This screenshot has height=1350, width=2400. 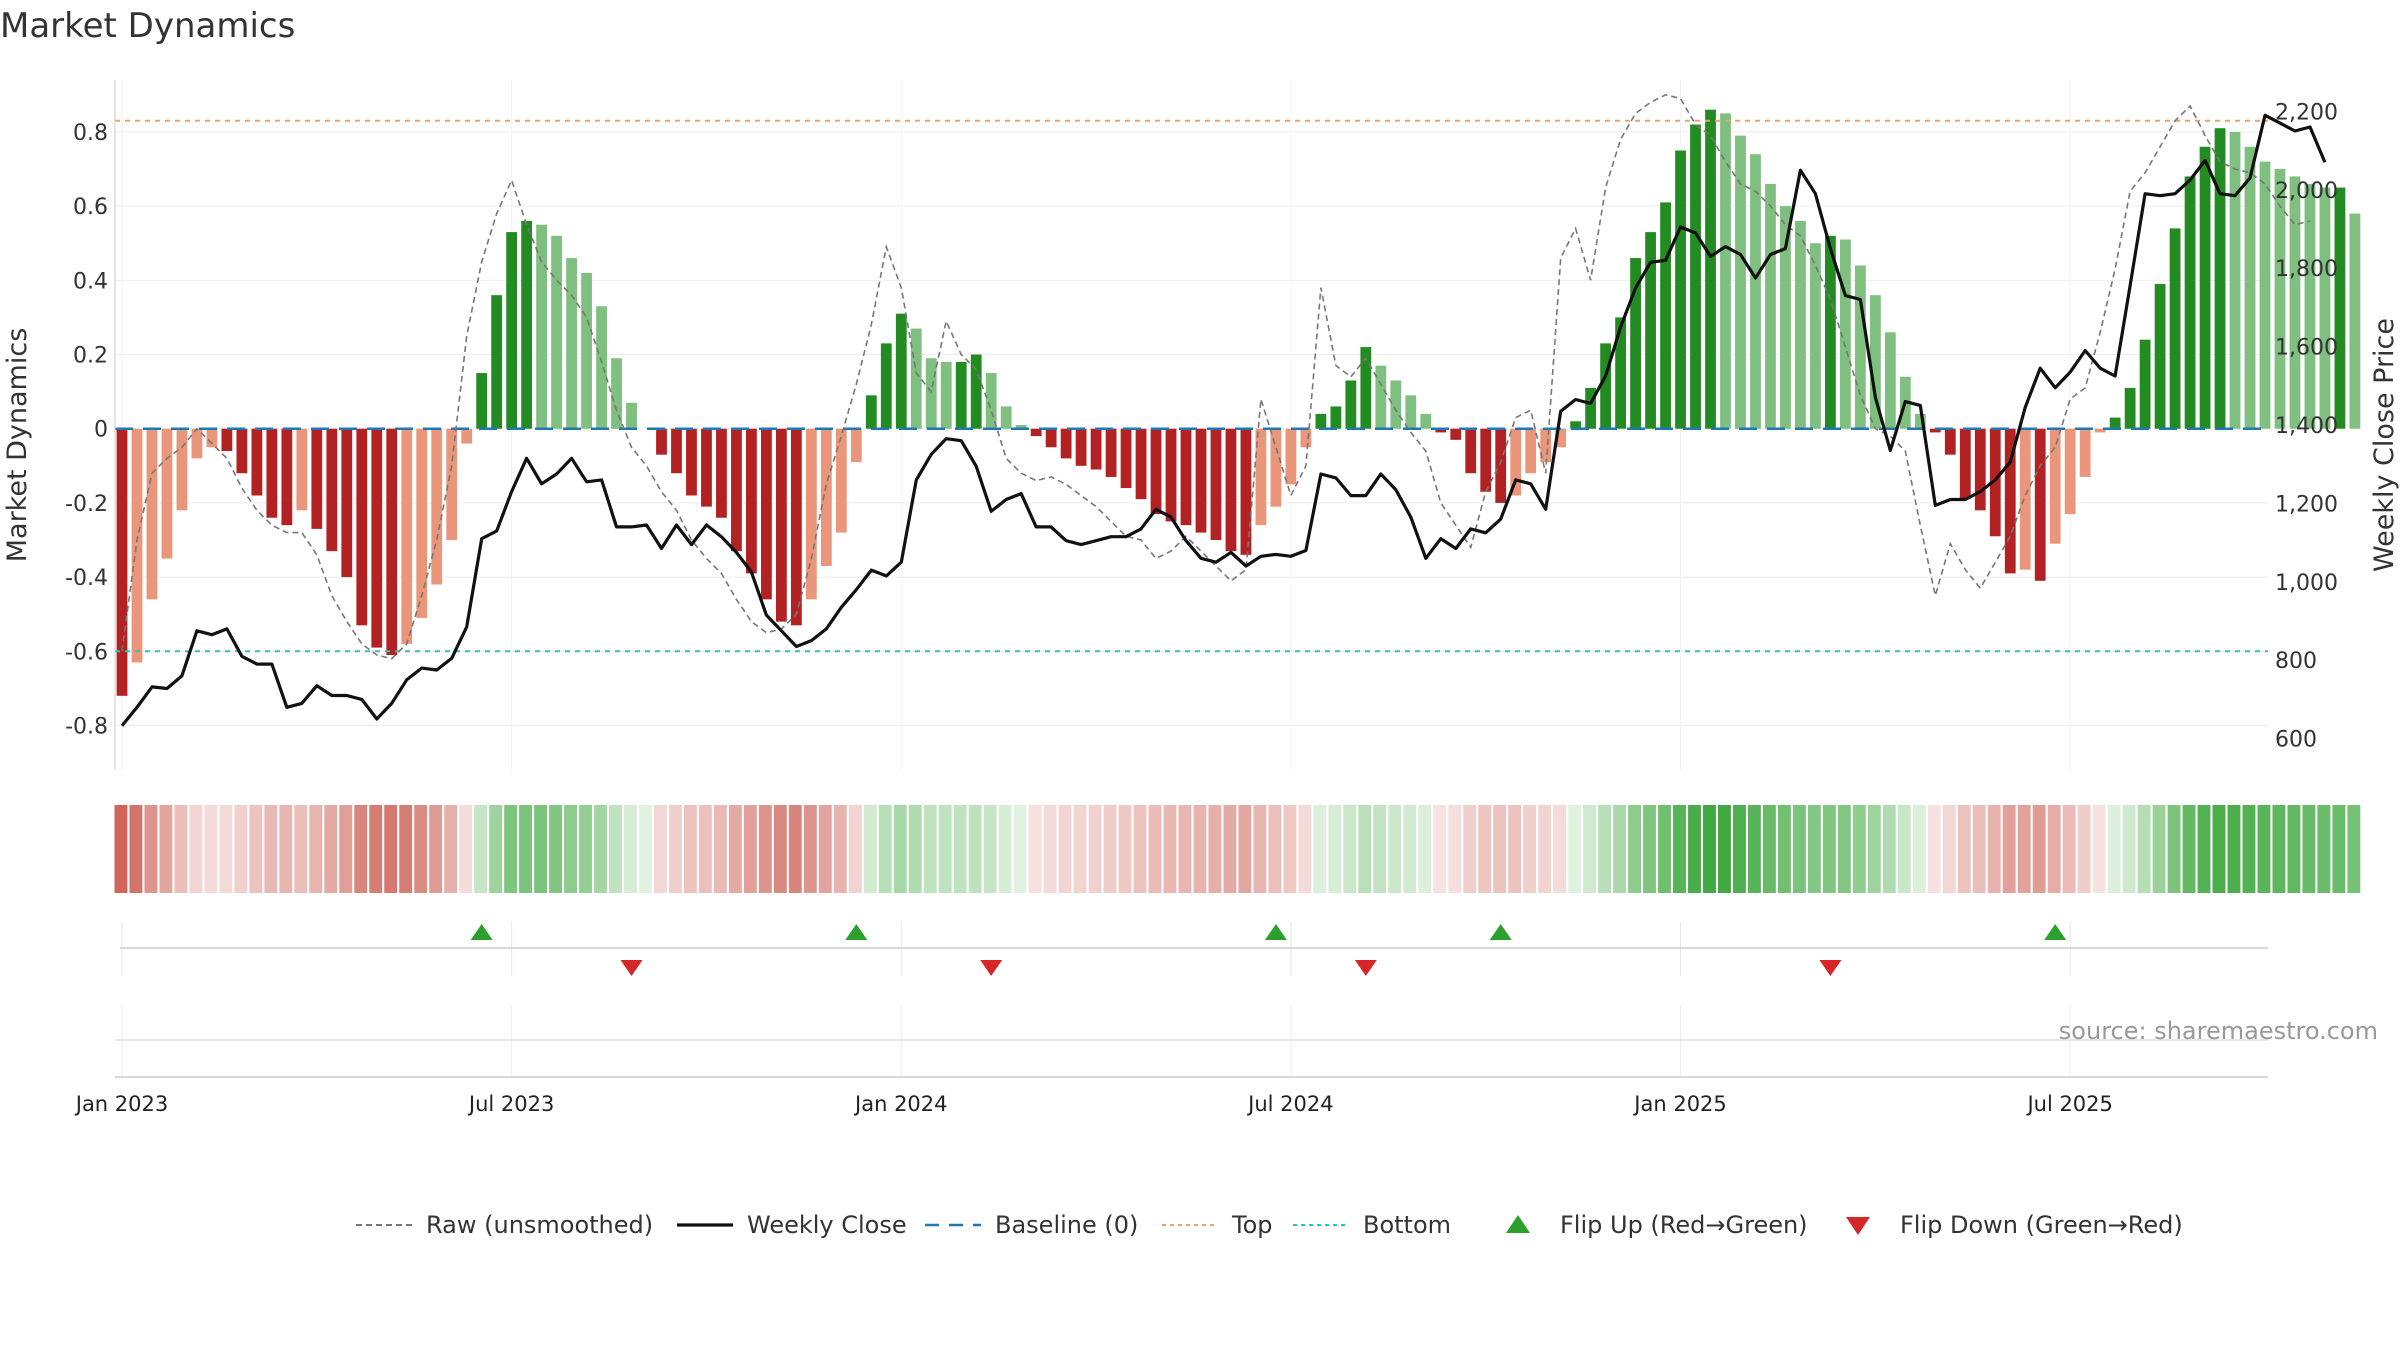 What do you see at coordinates (2014, 1225) in the screenshot?
I see `legend-item-flip_down: Flip Down (Green→Red)` at bounding box center [2014, 1225].